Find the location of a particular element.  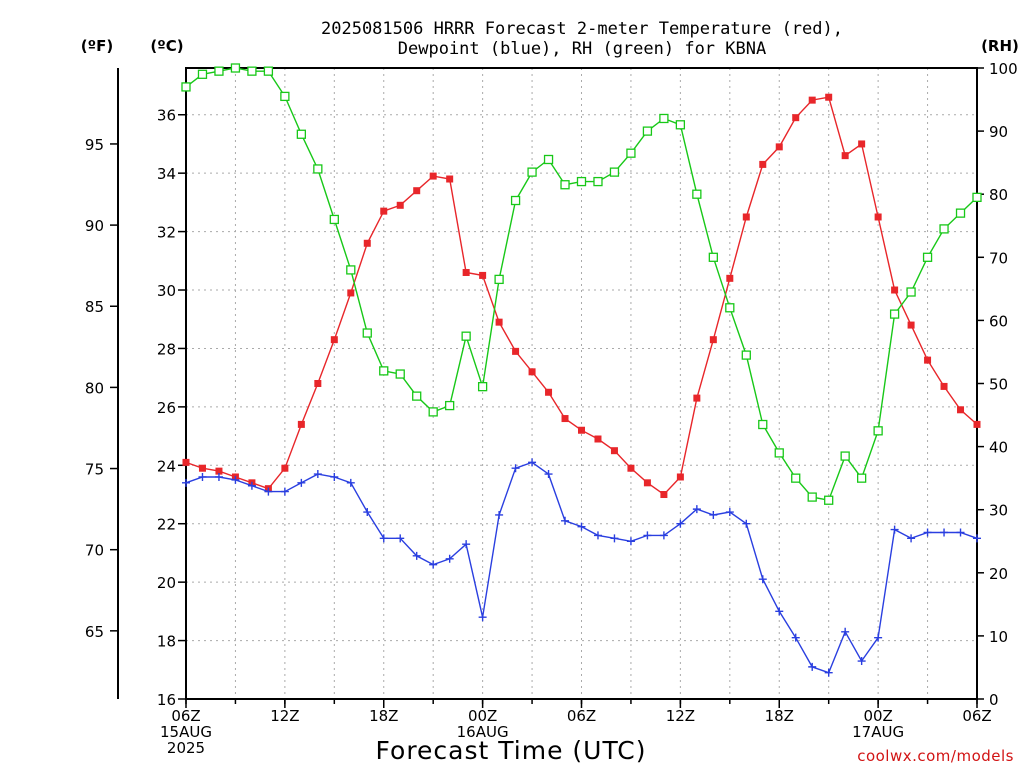

celsius-tick-label: 22 is located at coordinates (166, 525).